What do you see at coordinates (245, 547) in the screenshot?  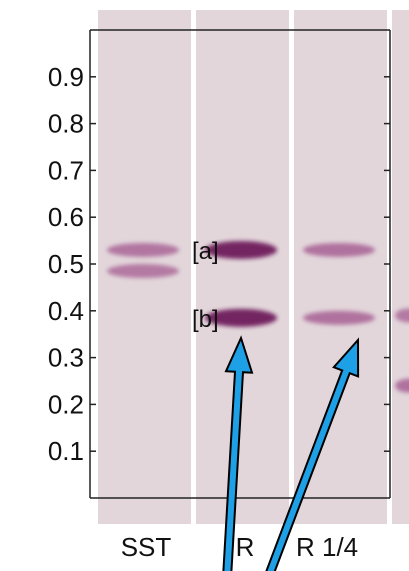 I see `lane-label: R` at bounding box center [245, 547].